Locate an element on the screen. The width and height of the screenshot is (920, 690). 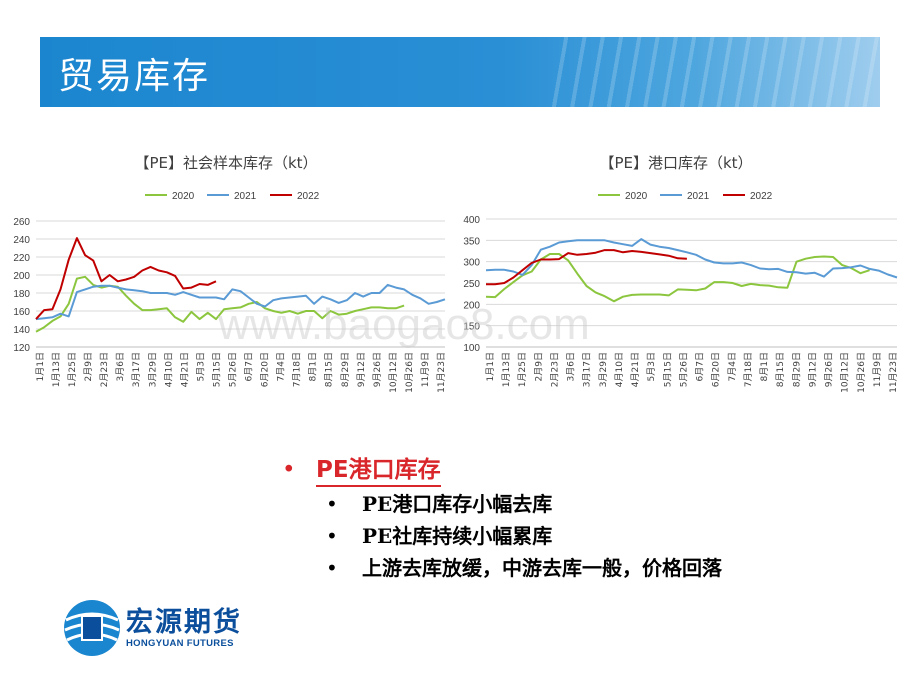
sub-bullet-3: 上游去库放缓，中游去库一般，价格回落 is located at coordinates (582, 568).